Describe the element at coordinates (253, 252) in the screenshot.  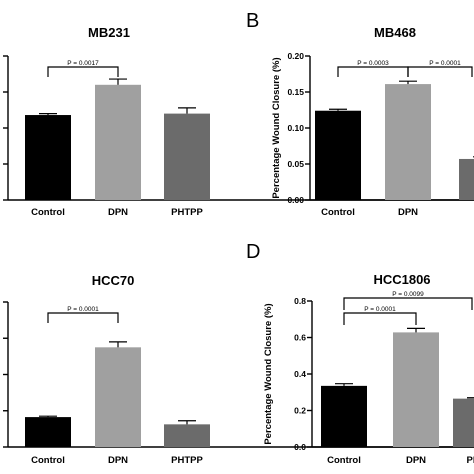
I see `panel-letter: D` at that location.